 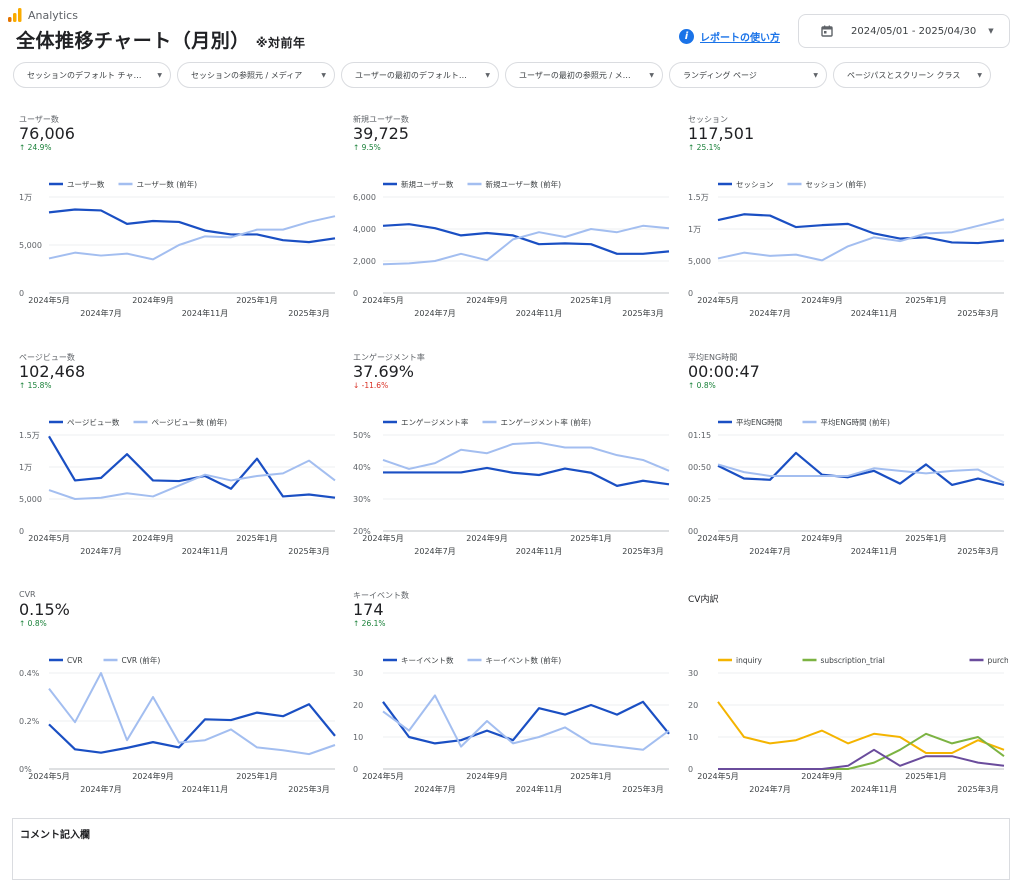 I want to click on comment-box, so click(x=511, y=849).